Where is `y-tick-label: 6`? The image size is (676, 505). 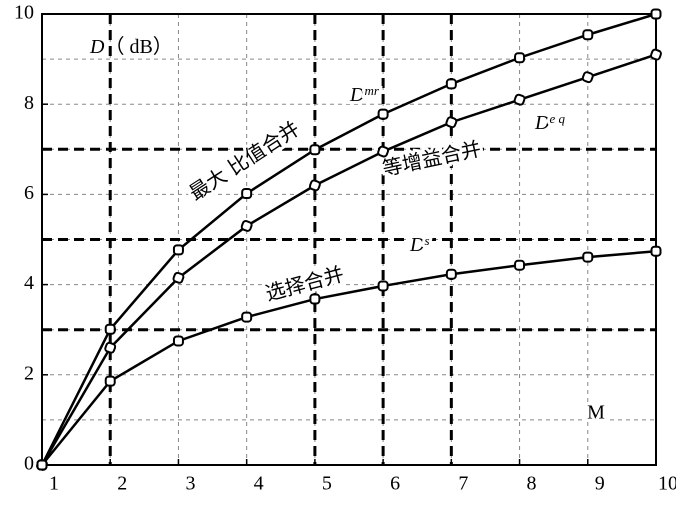
y-tick-label: 6 is located at coordinates (29, 193).